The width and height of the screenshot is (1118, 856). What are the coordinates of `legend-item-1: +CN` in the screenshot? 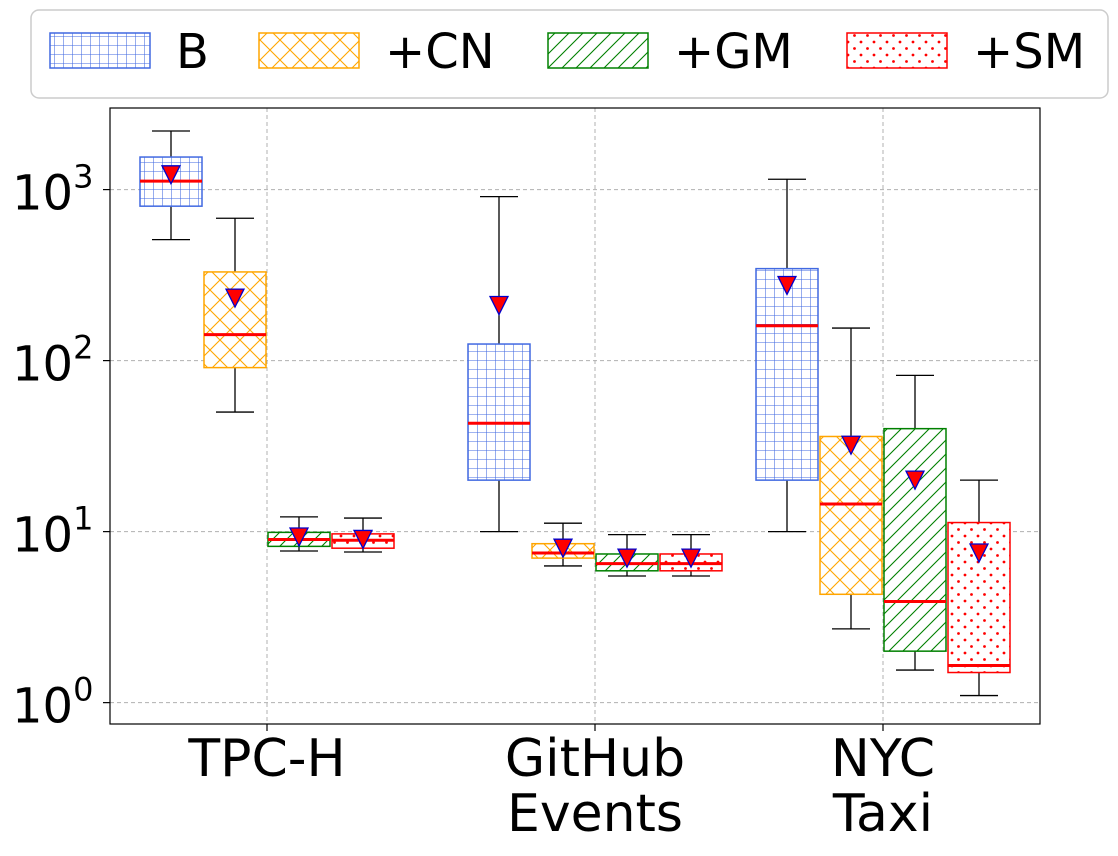 It's located at (376, 52).